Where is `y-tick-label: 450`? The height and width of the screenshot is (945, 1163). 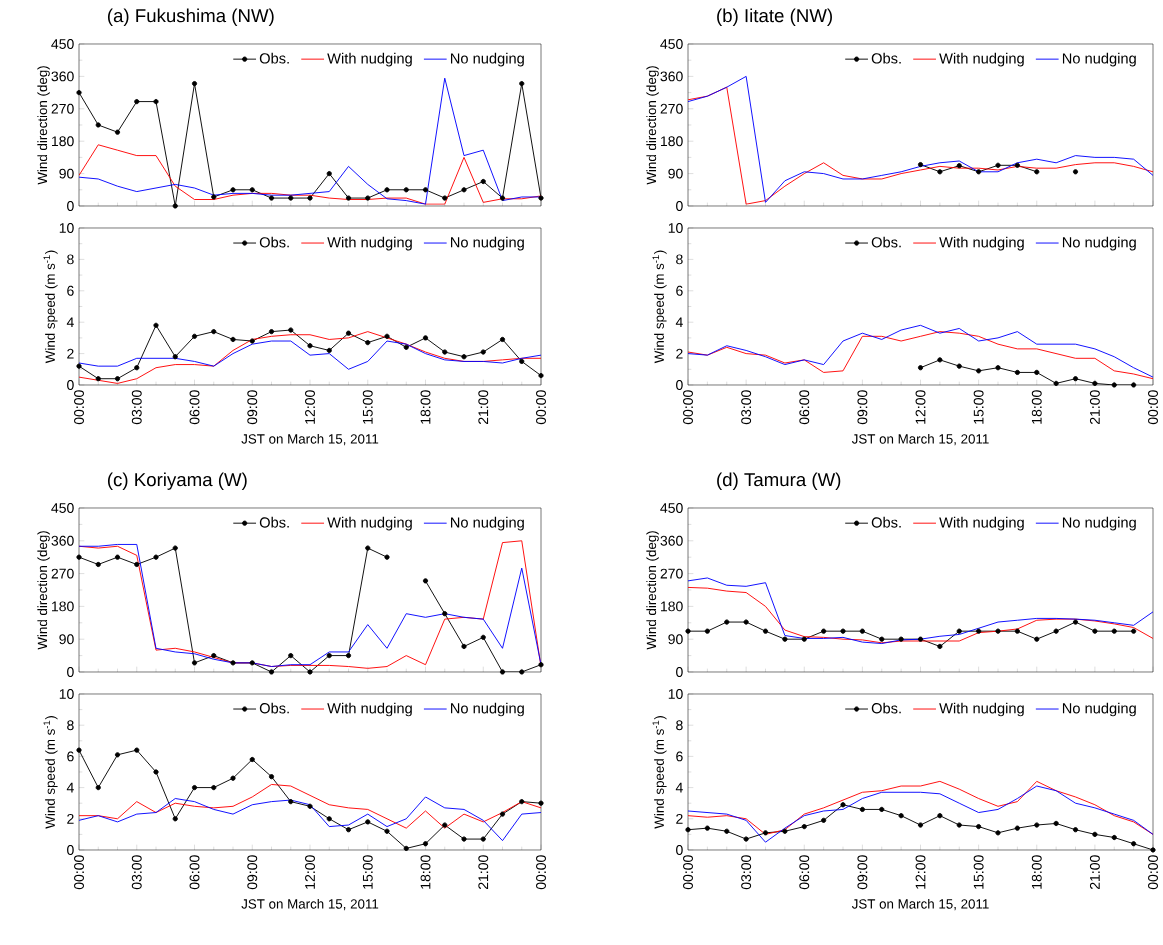 y-tick-label: 450 is located at coordinates (671, 44).